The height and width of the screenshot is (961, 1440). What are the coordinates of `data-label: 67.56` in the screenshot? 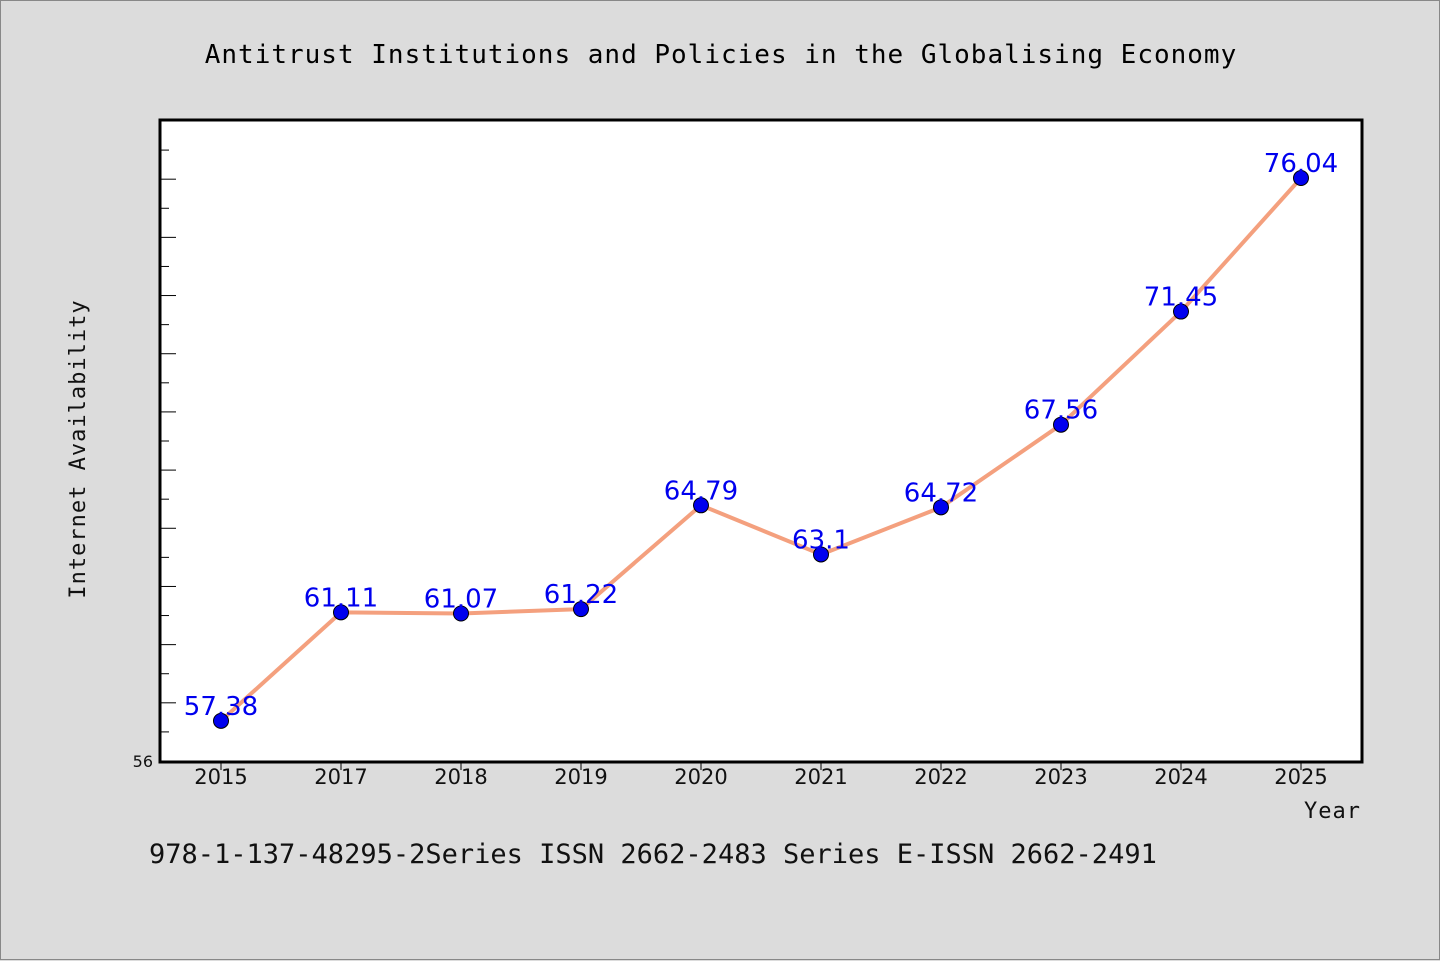 It's located at (1061, 411).